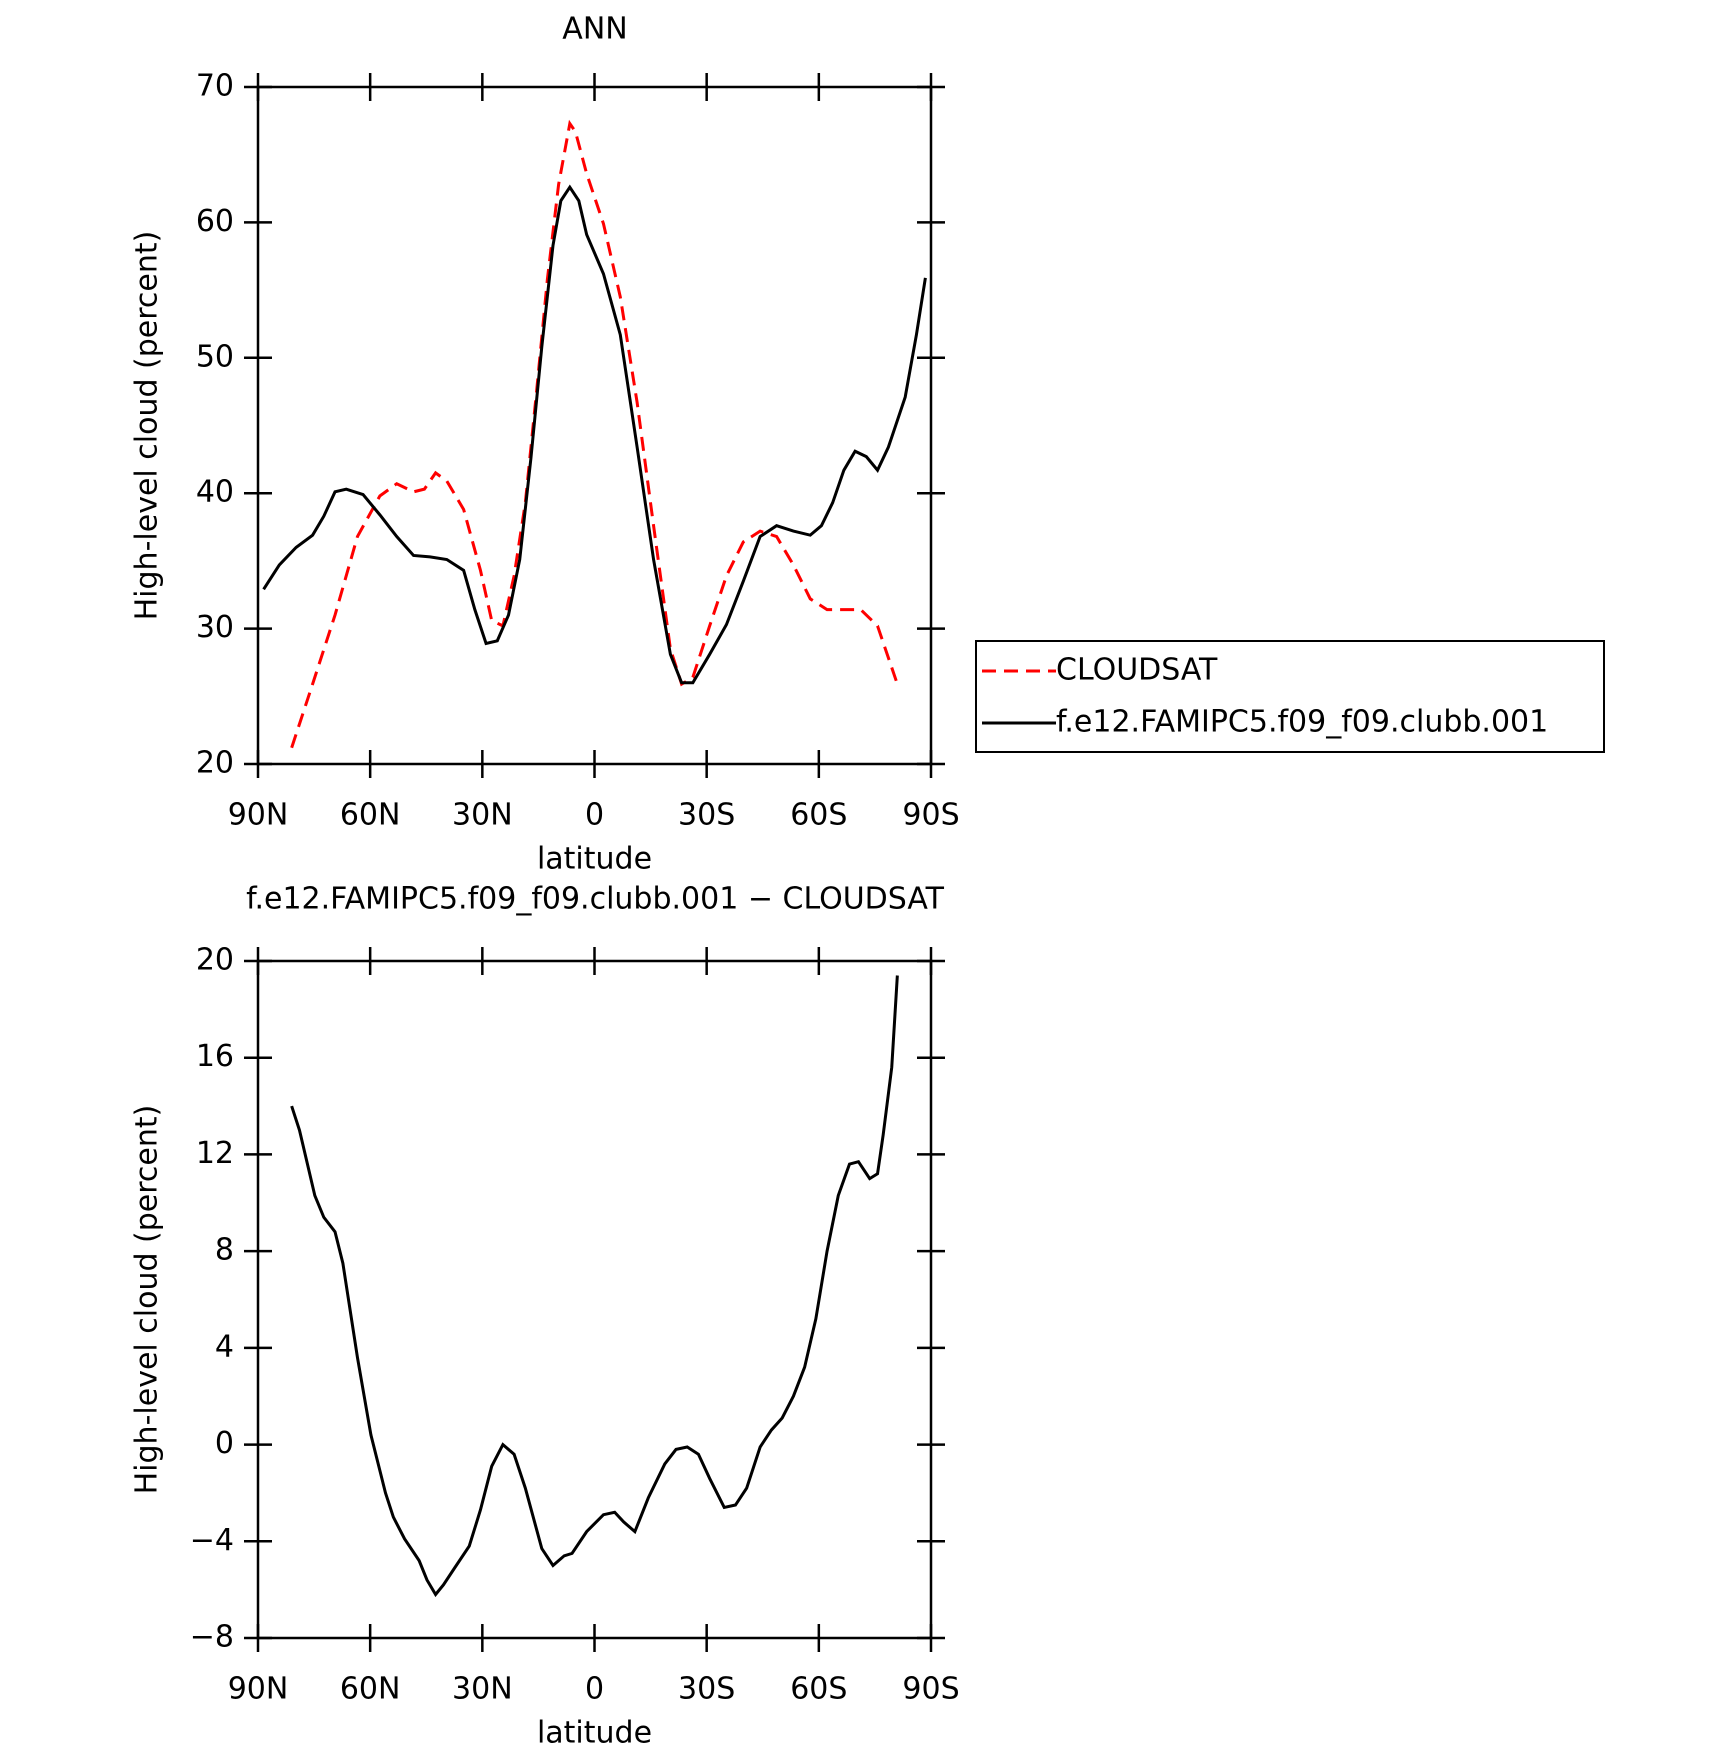 Image resolution: width=1710 pixels, height=1751 pixels. I want to click on y-tick-label: 12, so click(215, 1153).